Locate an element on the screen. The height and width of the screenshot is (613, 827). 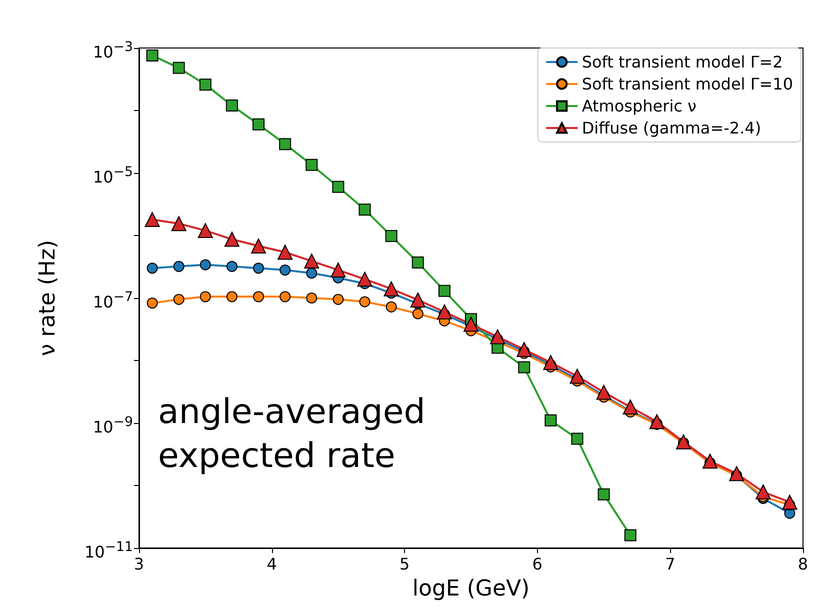
y-tick-label: 10$^{−11}$ is located at coordinates (108, 550).